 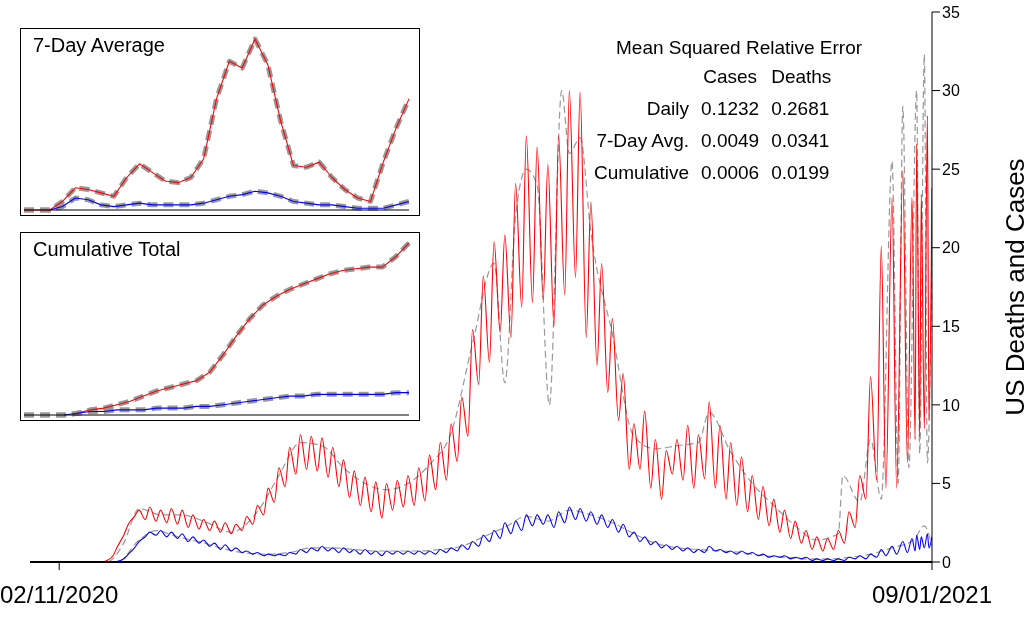 What do you see at coordinates (951, 405) in the screenshot?
I see `y-tick-label: 10` at bounding box center [951, 405].